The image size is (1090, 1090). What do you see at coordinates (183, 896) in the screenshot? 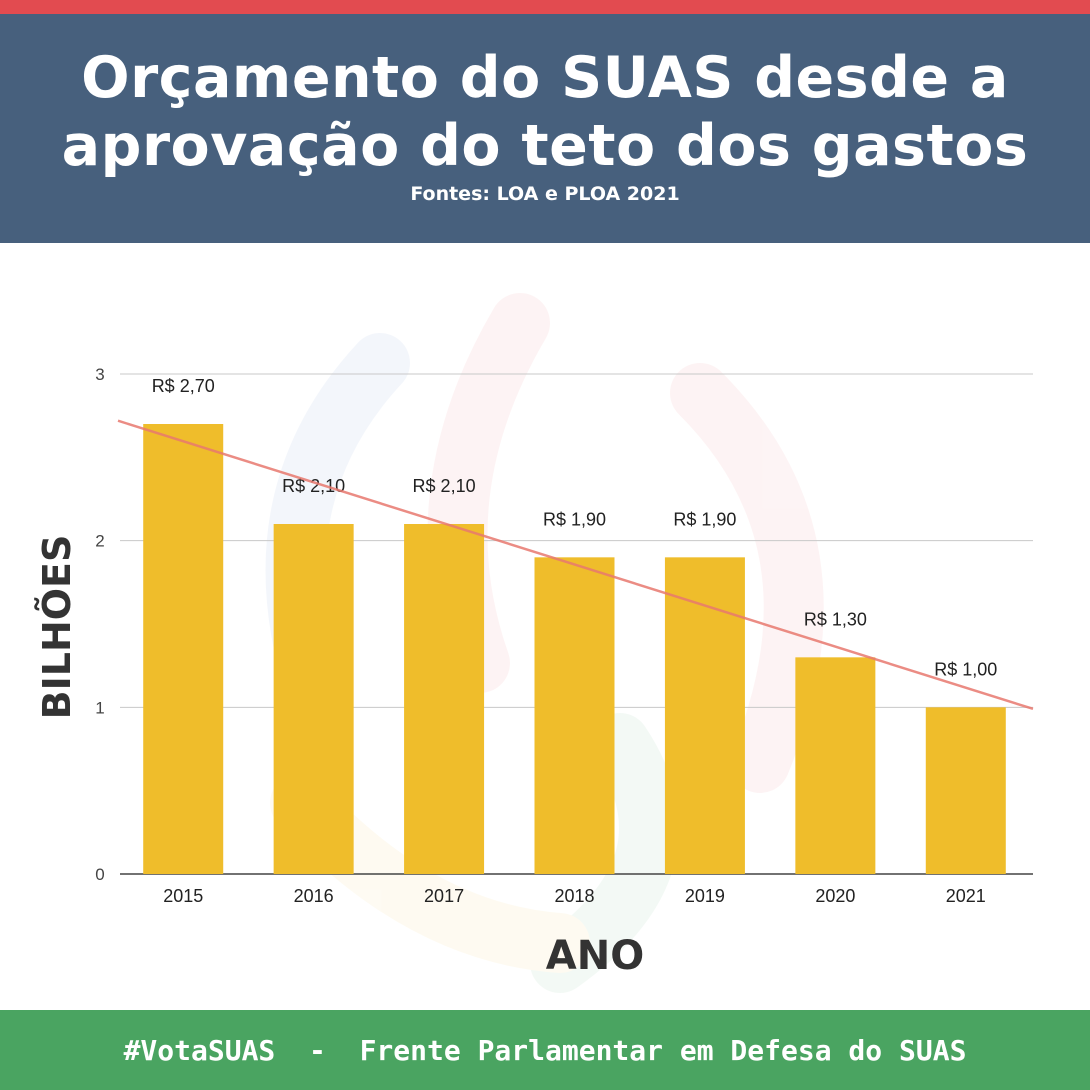
I see `x-tick-label: 2015` at bounding box center [183, 896].